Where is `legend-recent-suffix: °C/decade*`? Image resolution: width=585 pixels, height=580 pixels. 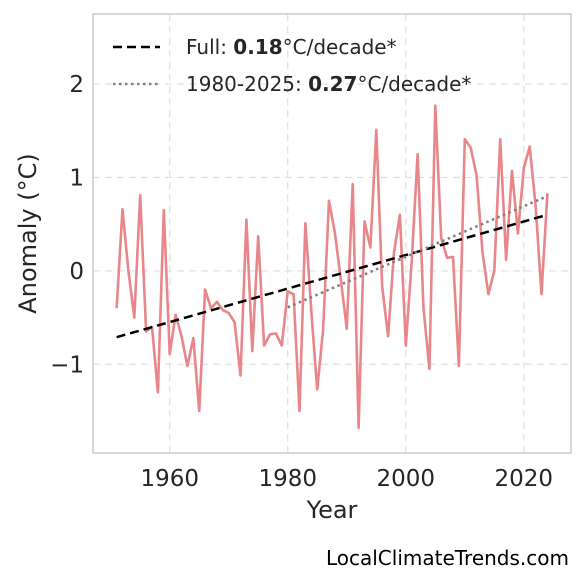 legend-recent-suffix: °C/decade* is located at coordinates (414, 84).